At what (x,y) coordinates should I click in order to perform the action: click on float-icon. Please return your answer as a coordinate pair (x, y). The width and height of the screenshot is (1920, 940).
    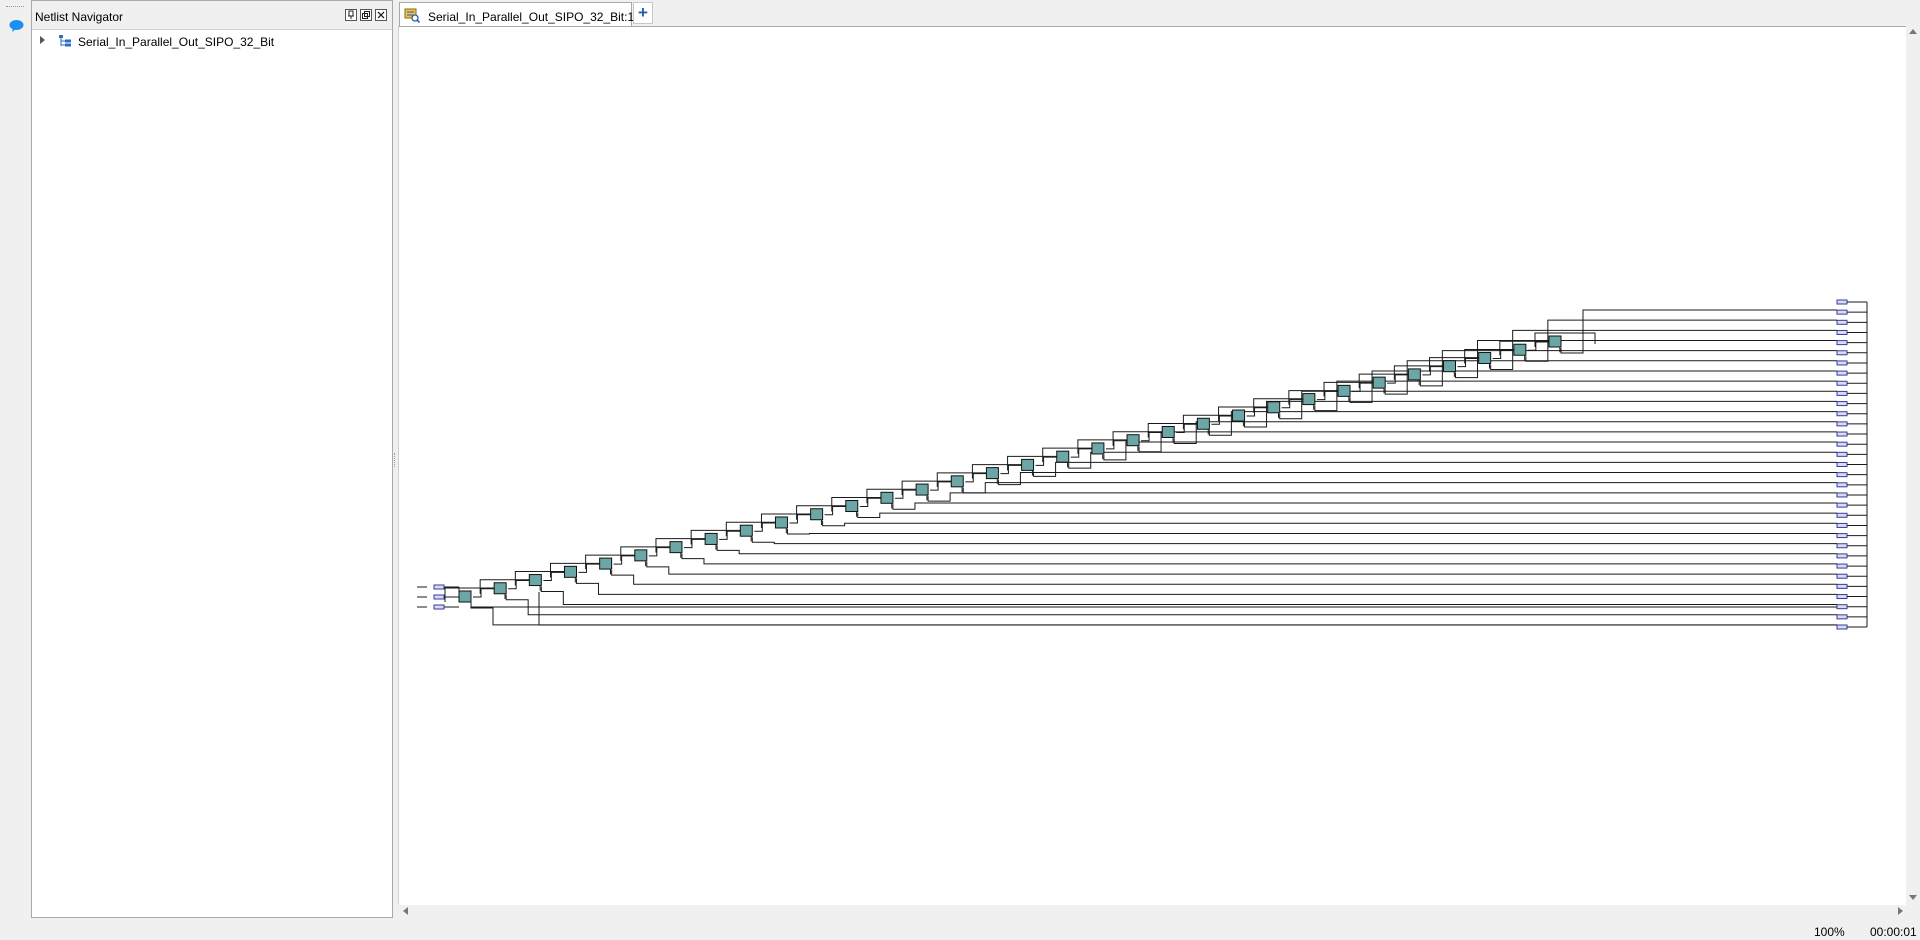
    Looking at the image, I should click on (366, 15).